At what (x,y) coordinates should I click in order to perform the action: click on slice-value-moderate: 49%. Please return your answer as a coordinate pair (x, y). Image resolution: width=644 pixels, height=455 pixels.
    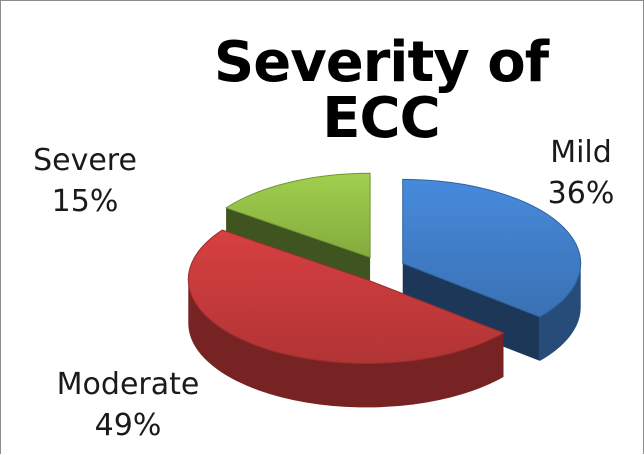
    Looking at the image, I should click on (128, 425).